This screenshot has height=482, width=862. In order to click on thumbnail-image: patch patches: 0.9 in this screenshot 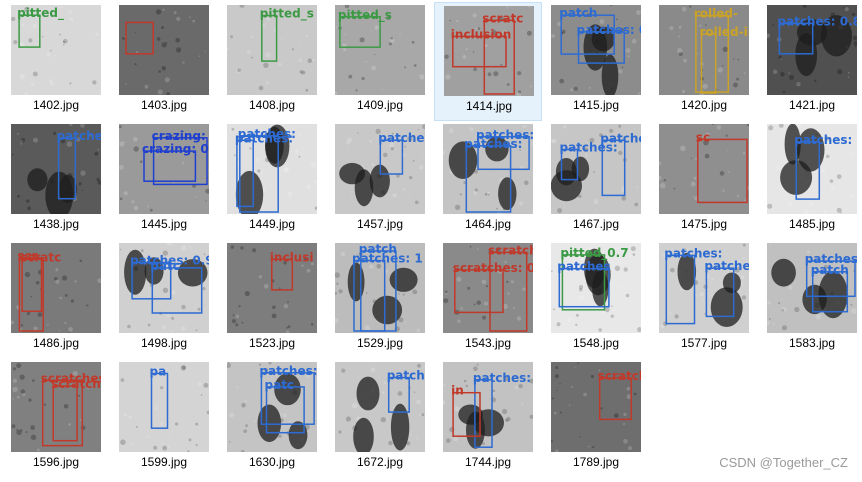, I will do `click(596, 50)`.